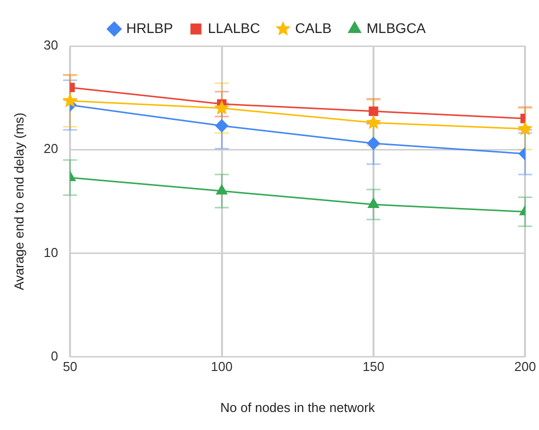 This screenshot has width=539, height=430. Describe the element at coordinates (525, 366) in the screenshot. I see `x-tick-label: 200` at that location.